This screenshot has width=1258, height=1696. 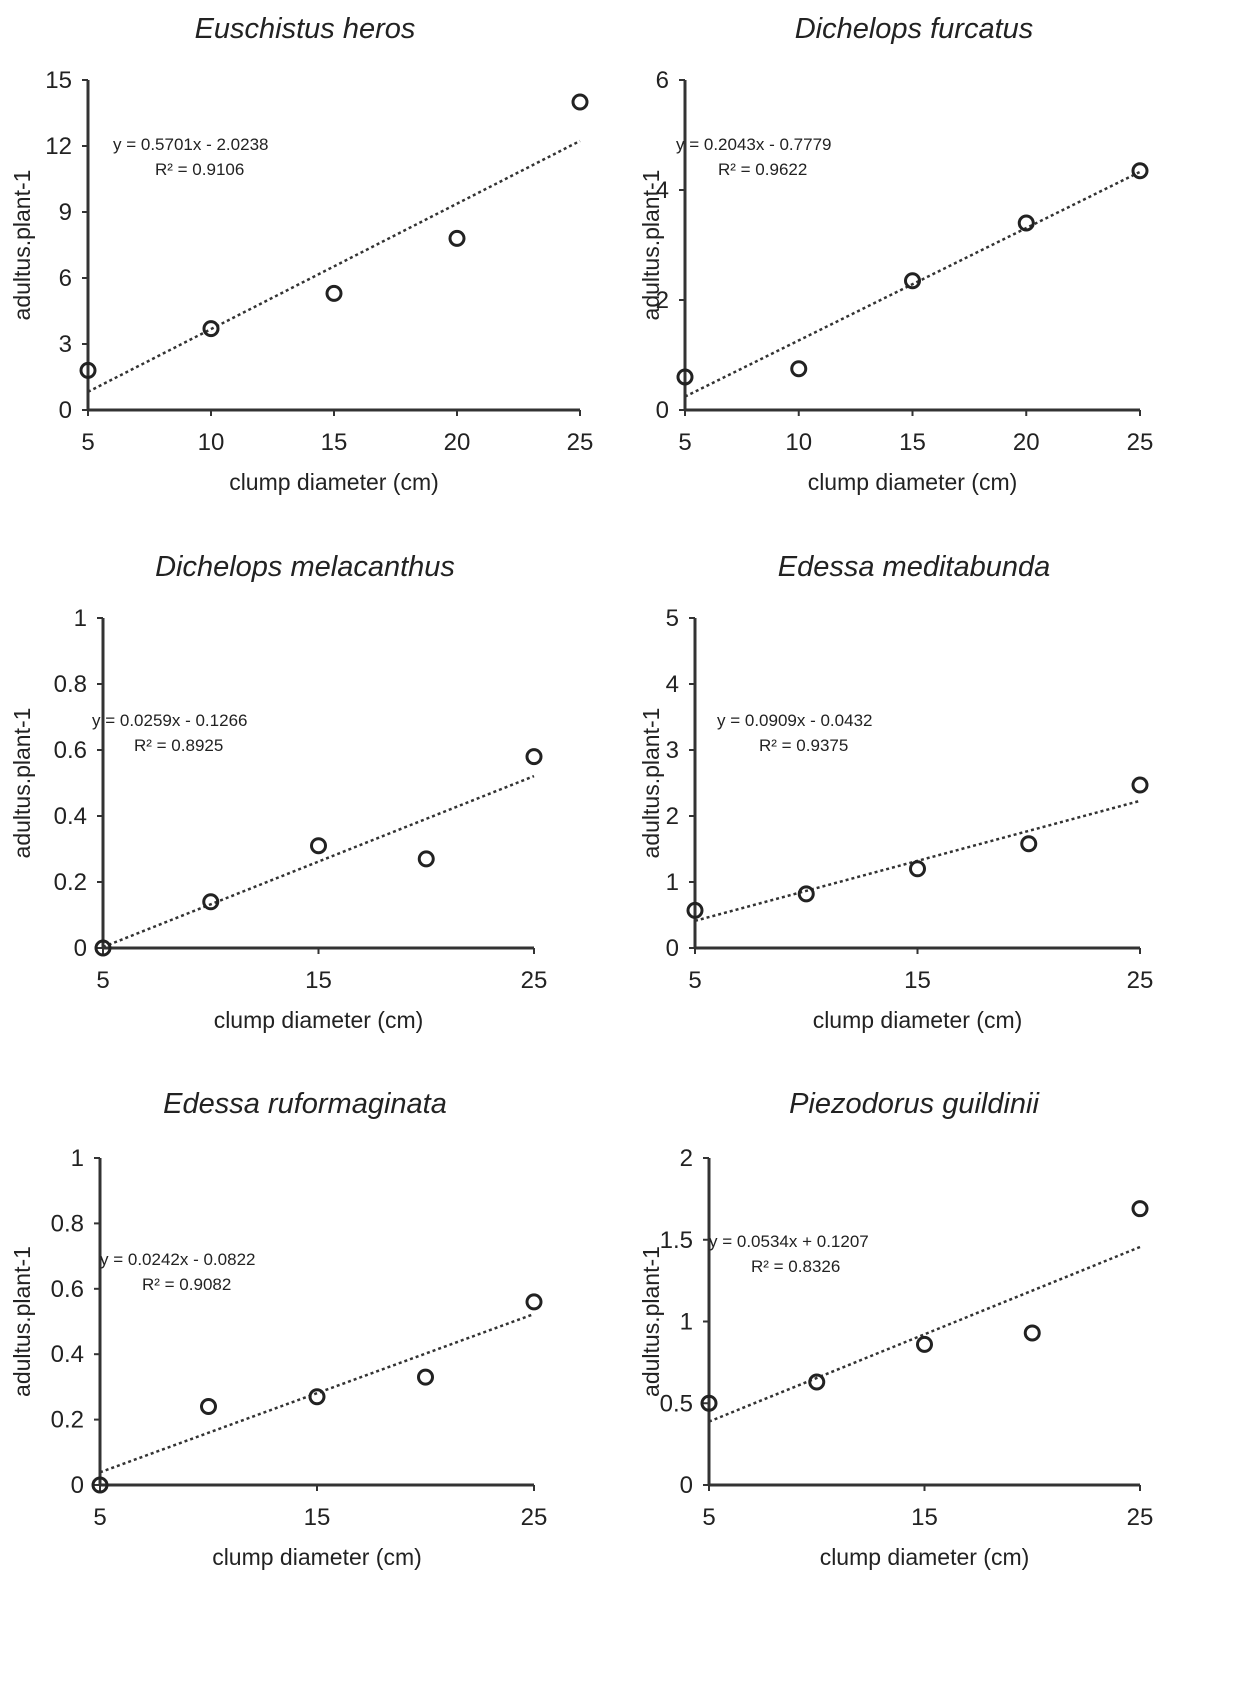 What do you see at coordinates (676, 1403) in the screenshot?
I see `y-tick-label: 0.5` at bounding box center [676, 1403].